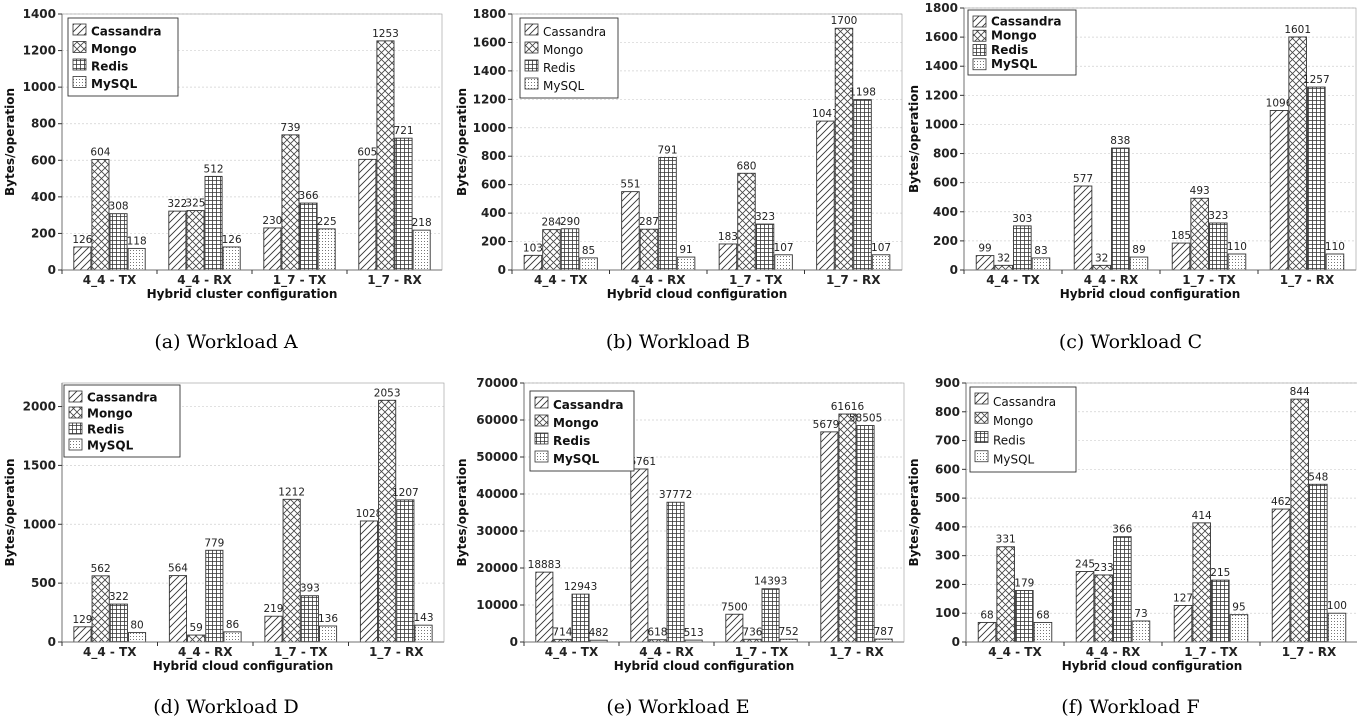 This screenshot has height=723, width=1357. What do you see at coordinates (1183, 598) in the screenshot?
I see `data-label: 127` at bounding box center [1183, 598].